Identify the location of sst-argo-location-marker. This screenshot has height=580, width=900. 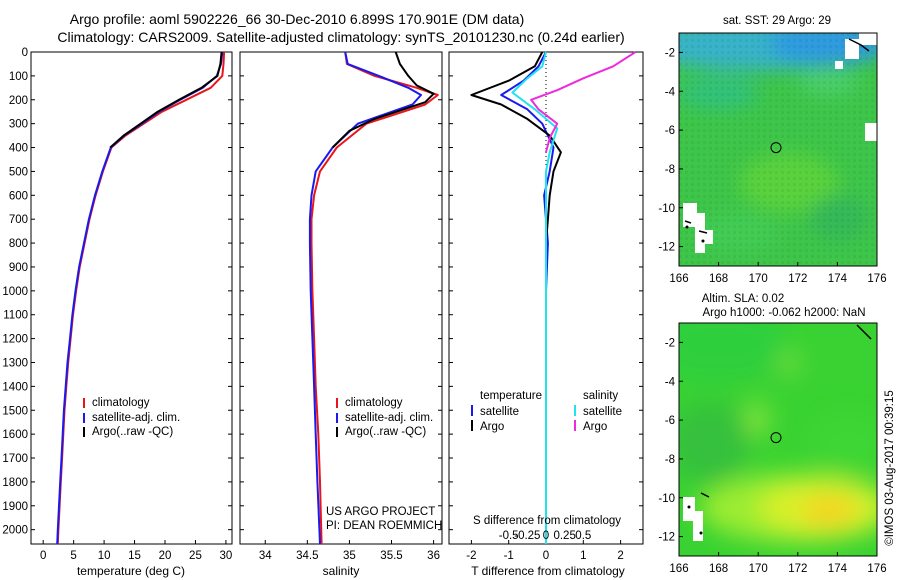
(776, 148).